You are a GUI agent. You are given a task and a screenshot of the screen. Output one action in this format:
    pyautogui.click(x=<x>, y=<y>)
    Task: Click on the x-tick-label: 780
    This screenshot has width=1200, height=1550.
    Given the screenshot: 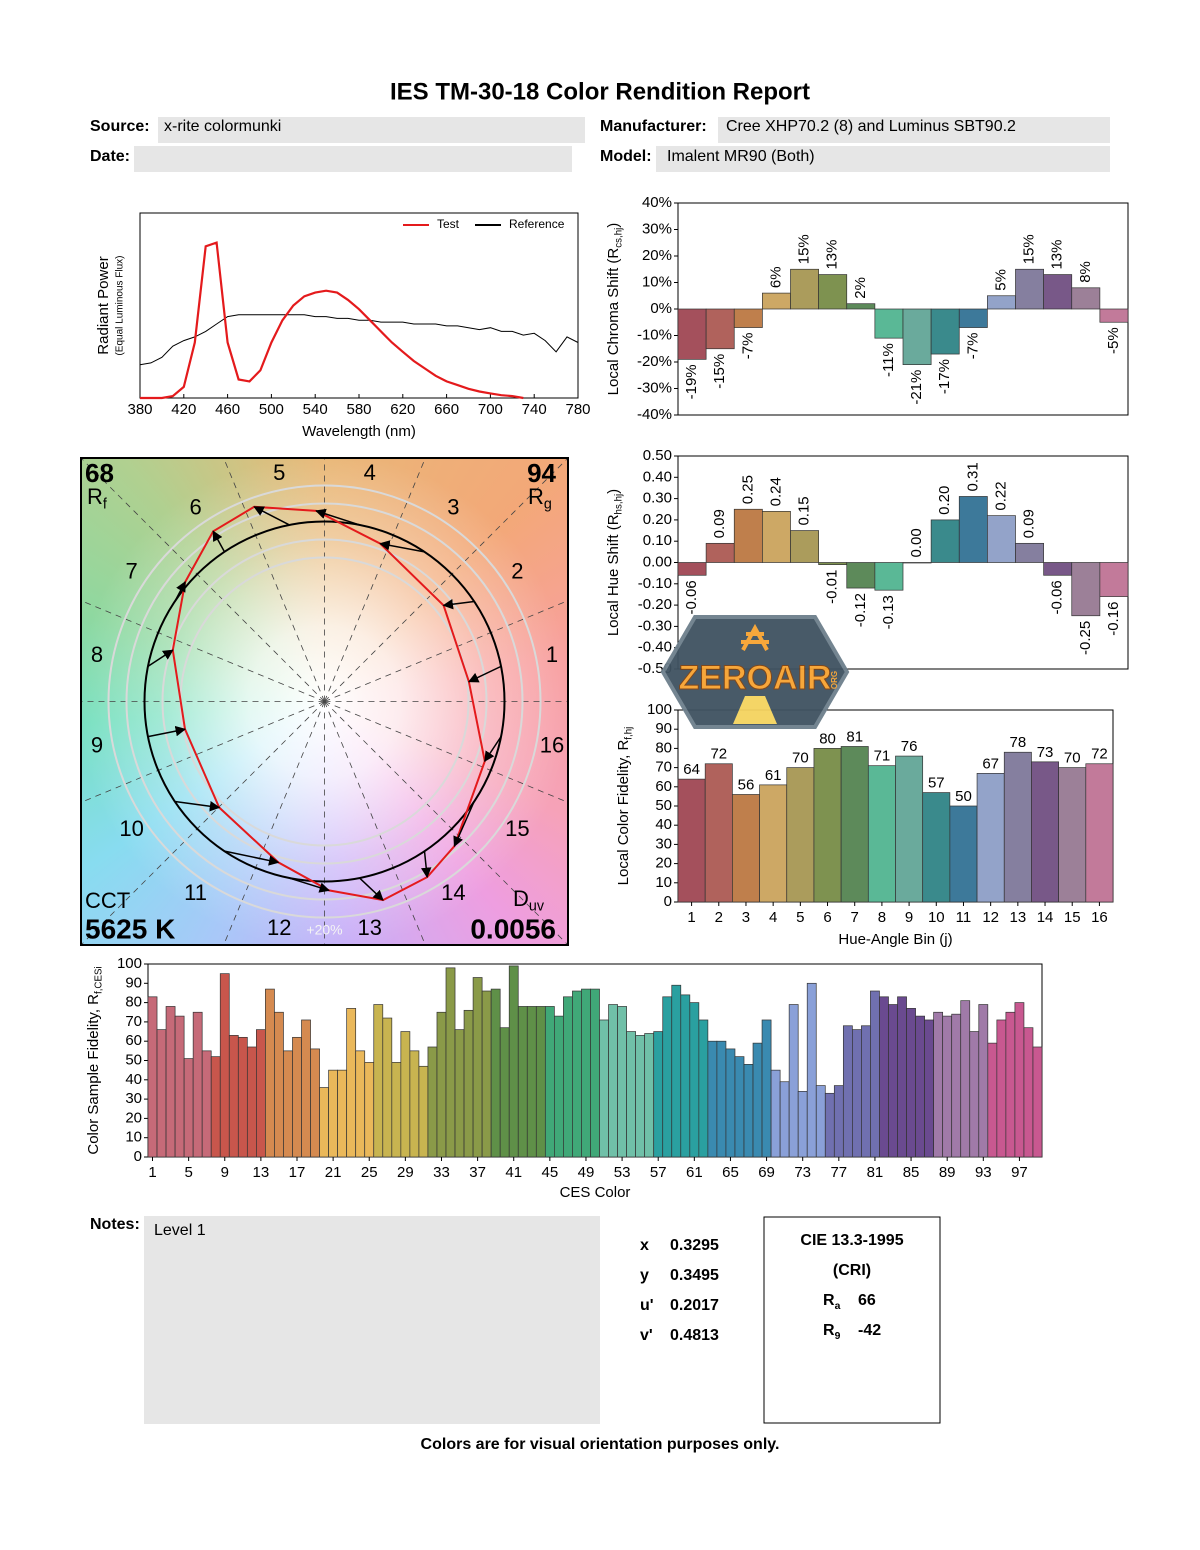 What is the action you would take?
    pyautogui.click(x=577, y=409)
    